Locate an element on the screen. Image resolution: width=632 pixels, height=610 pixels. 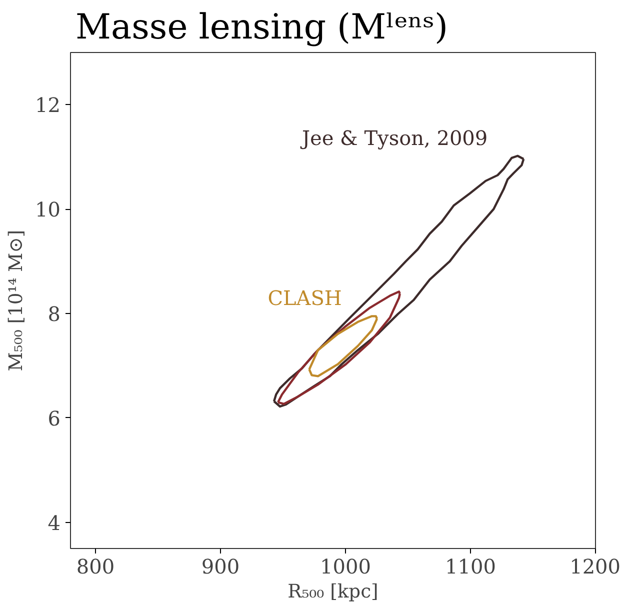
y-tick-label: 4 is located at coordinates (54, 522).